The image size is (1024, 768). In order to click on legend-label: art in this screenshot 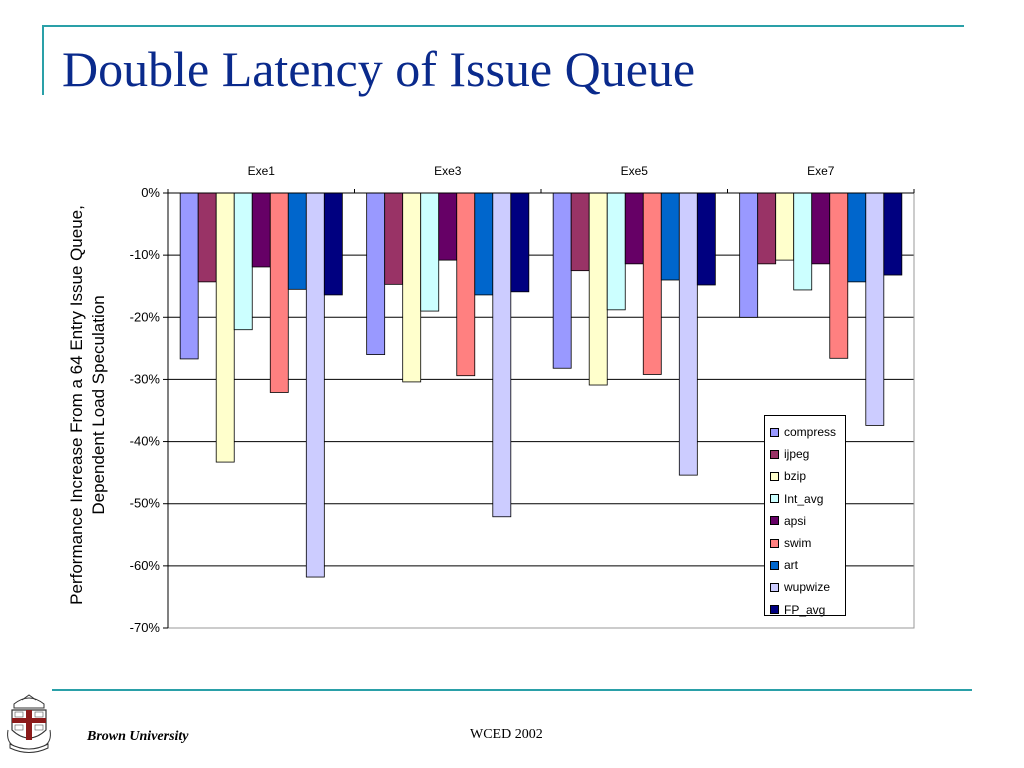, I will do `click(791, 565)`.